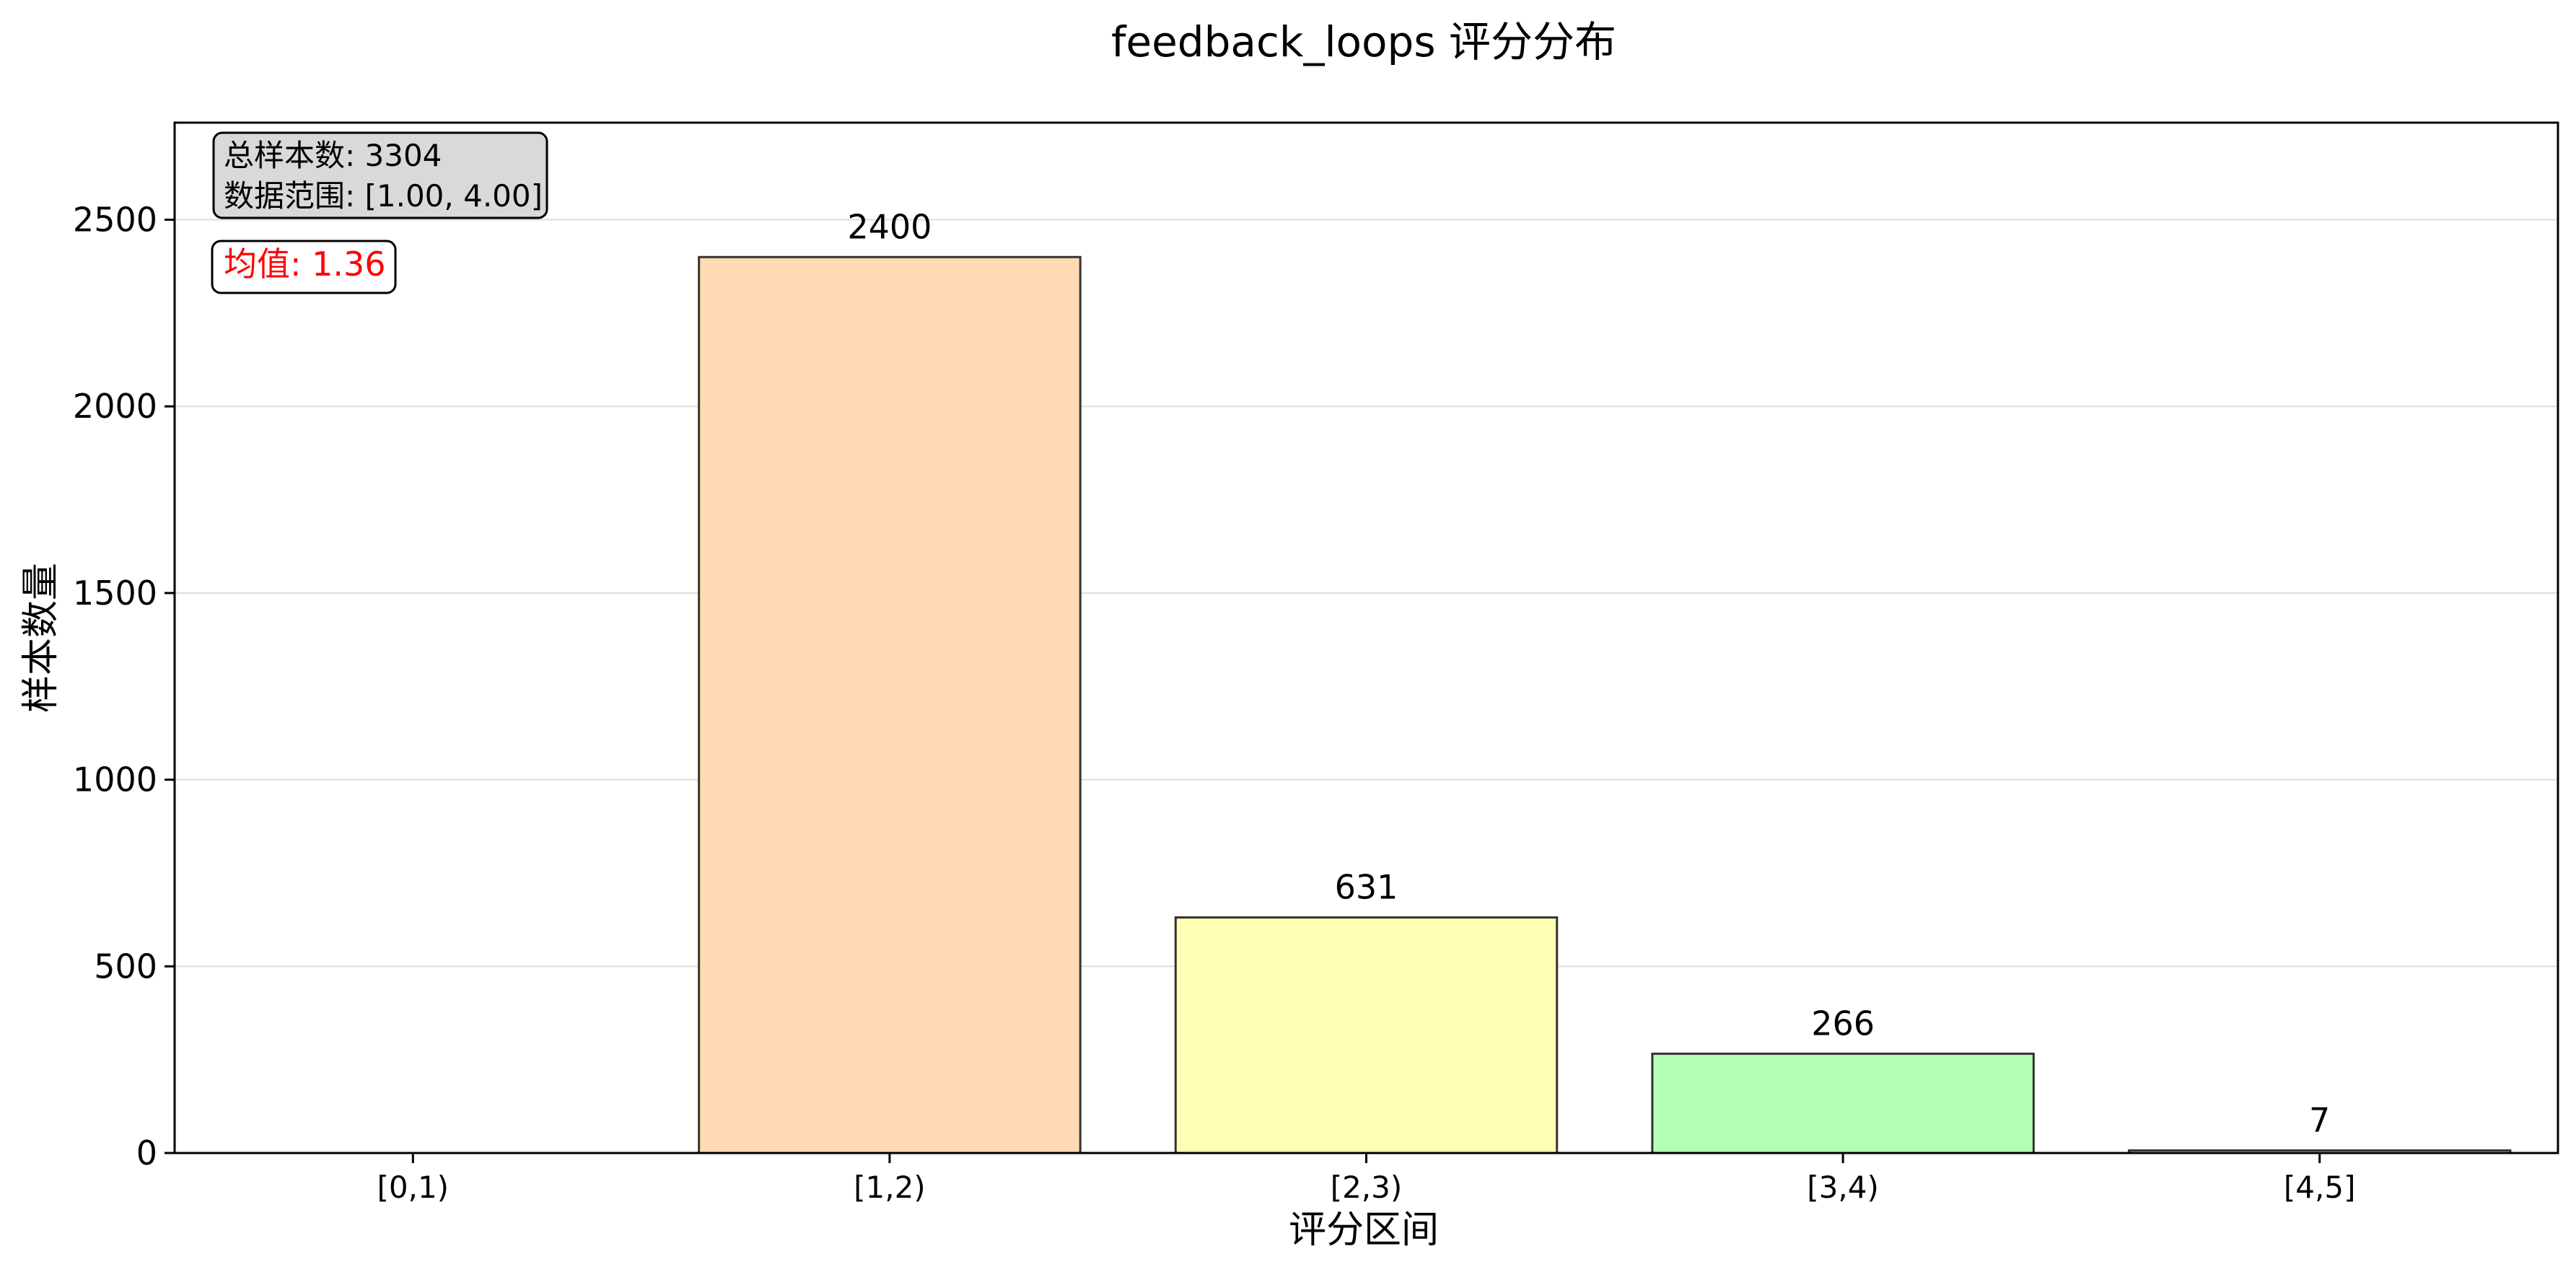  I want to click on mean-box-background, so click(304, 267).